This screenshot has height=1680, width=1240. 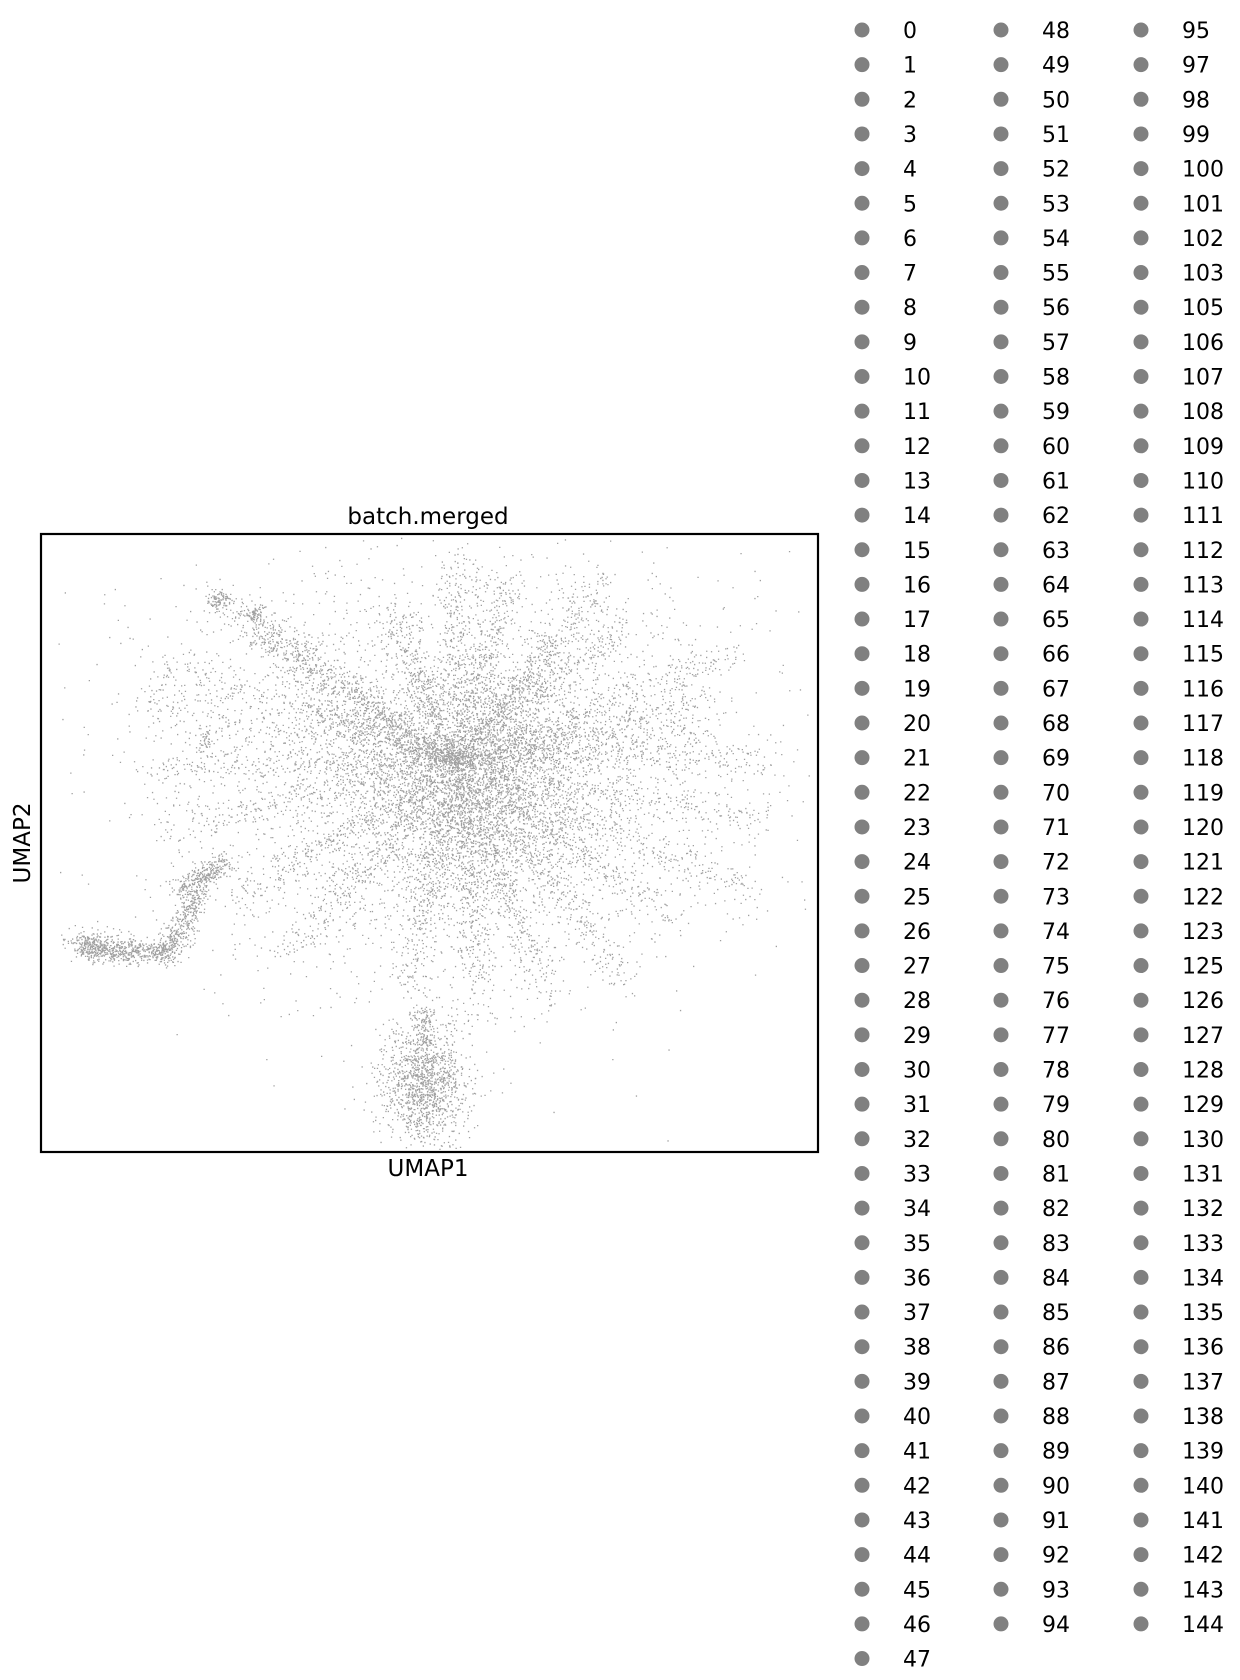 What do you see at coordinates (1056, 135) in the screenshot?
I see `legend-label: 51` at bounding box center [1056, 135].